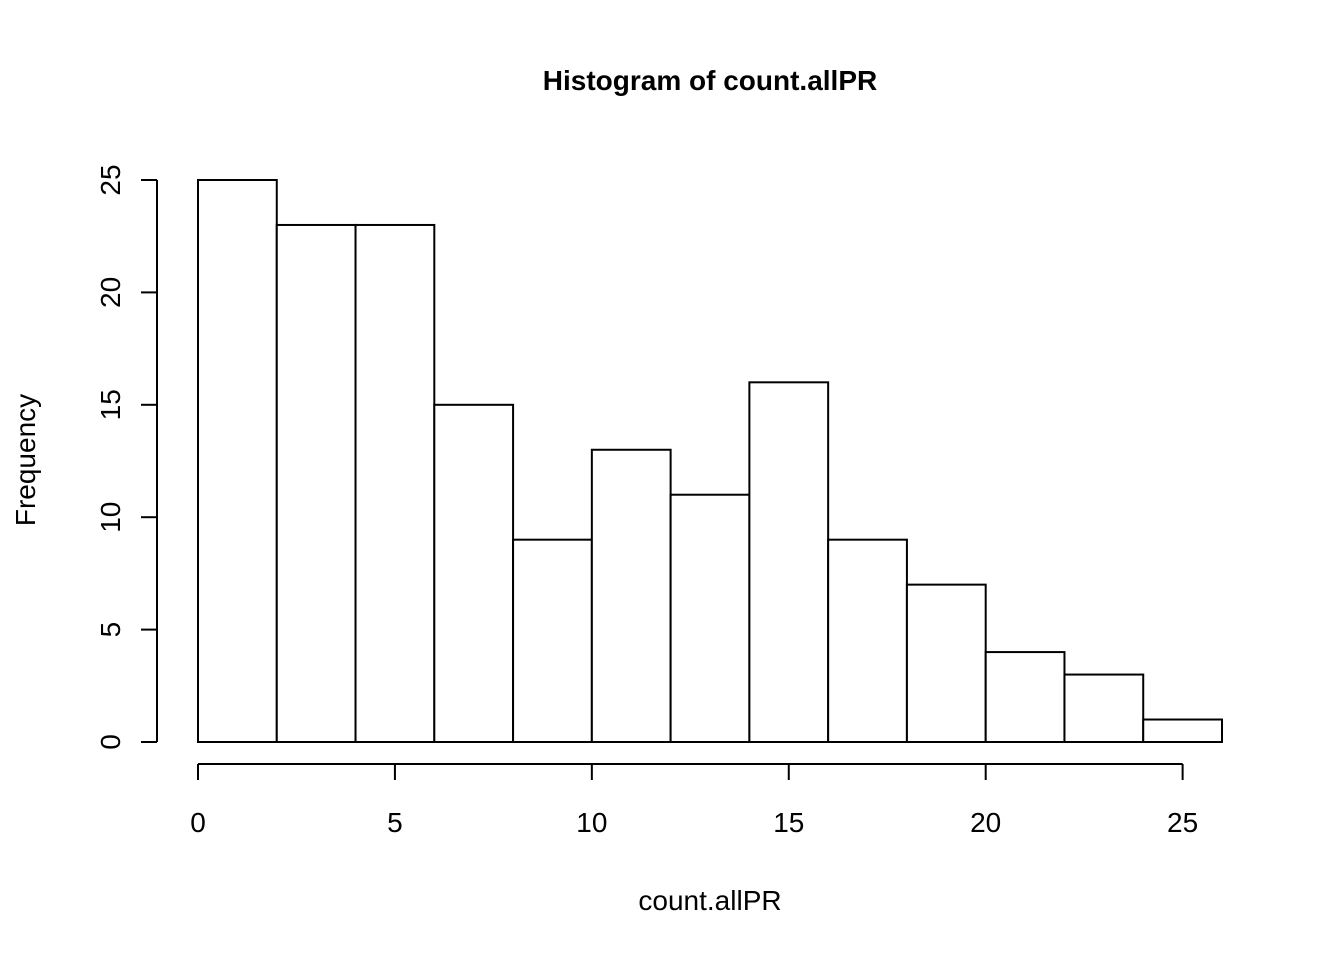 Image resolution: width=1344 pixels, height=960 pixels. What do you see at coordinates (25, 460) in the screenshot?
I see `y-axis-label: Frequency` at bounding box center [25, 460].